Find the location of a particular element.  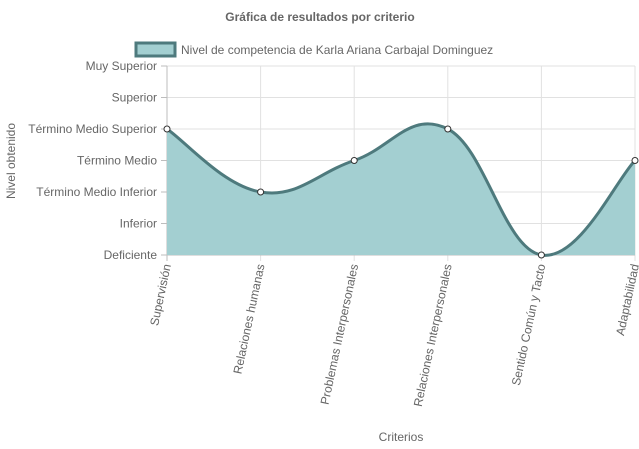

chart-title: Gráfica de resultados por criterio is located at coordinates (319, 17).